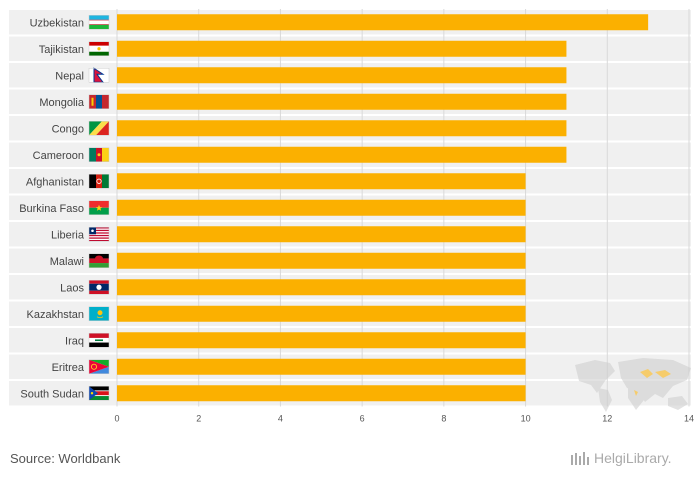  I want to click on category-label-laos: Laos, so click(72, 288).